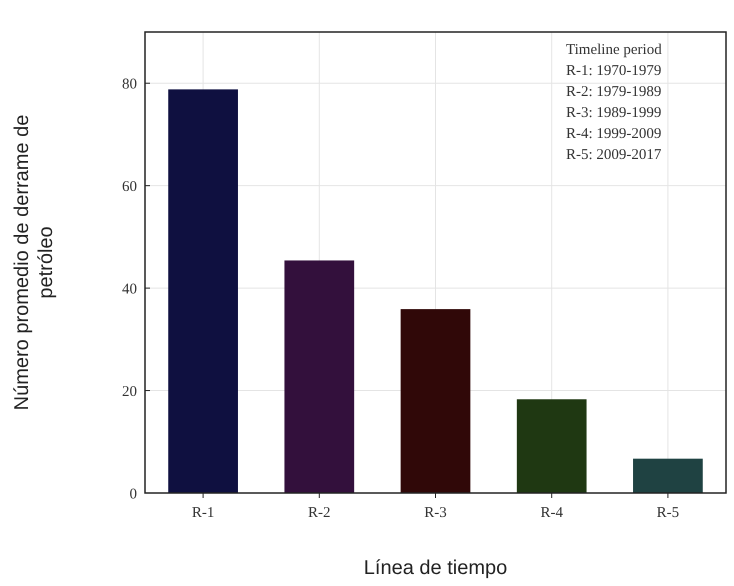 The width and height of the screenshot is (734, 586). Describe the element at coordinates (129, 84) in the screenshot. I see `y-tick-label: 80` at that location.